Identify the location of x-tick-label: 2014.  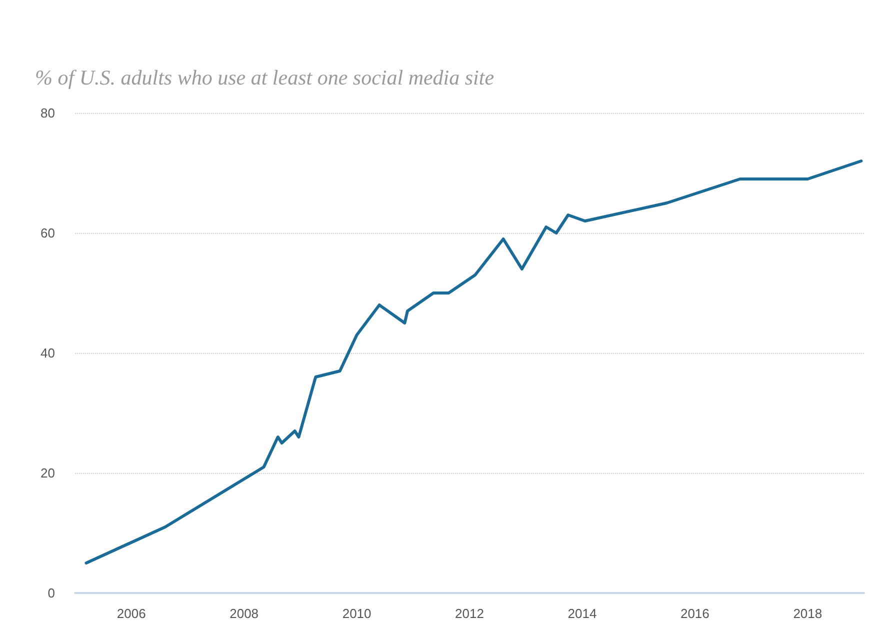
(582, 613).